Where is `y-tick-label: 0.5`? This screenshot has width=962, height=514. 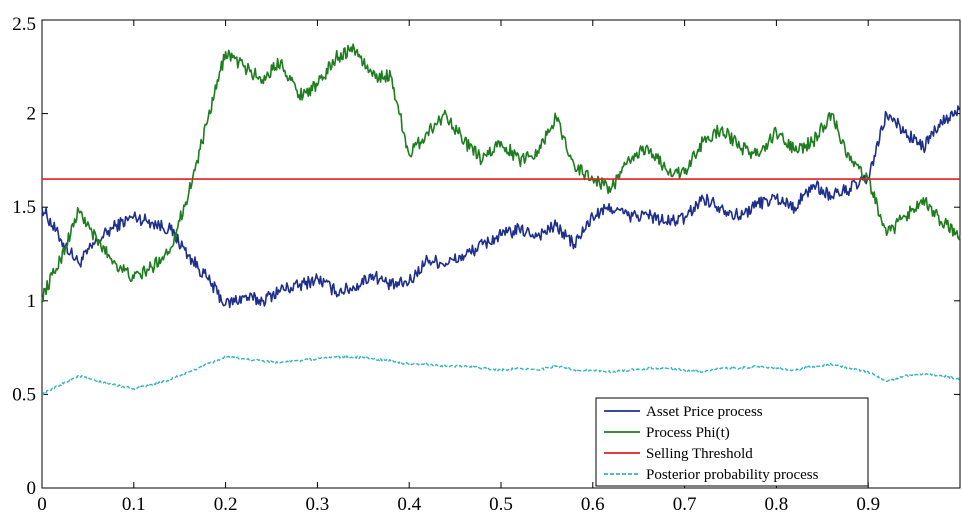 y-tick-label: 0.5 is located at coordinates (24, 394).